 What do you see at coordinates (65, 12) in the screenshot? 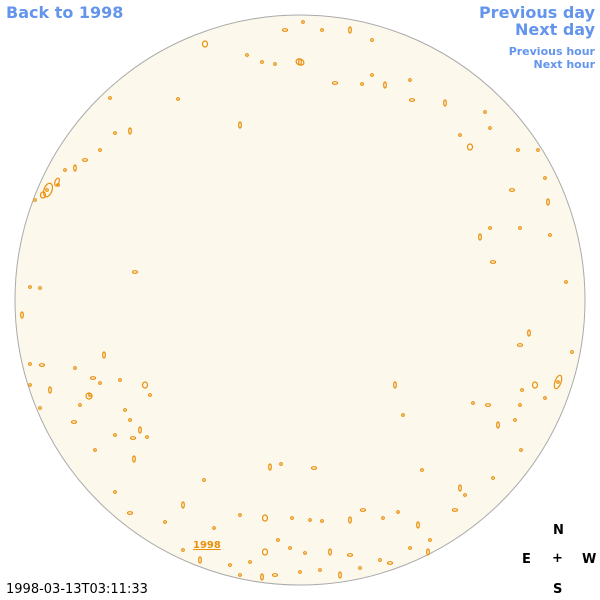
I see `back-link: Back to 1998` at bounding box center [65, 12].